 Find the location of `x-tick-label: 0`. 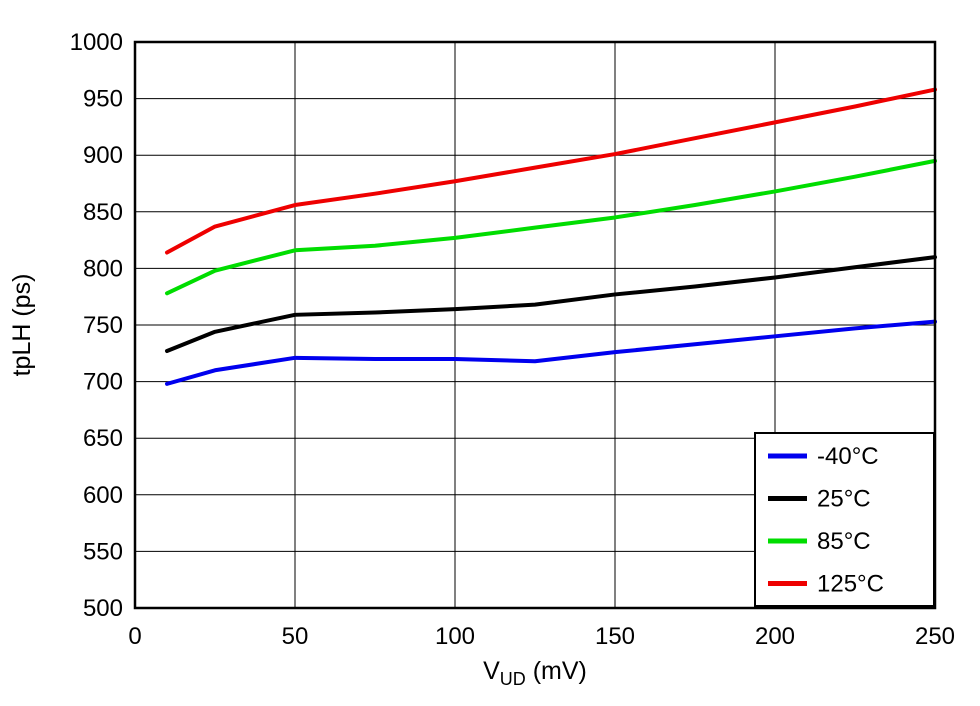

x-tick-label: 0 is located at coordinates (134, 636).